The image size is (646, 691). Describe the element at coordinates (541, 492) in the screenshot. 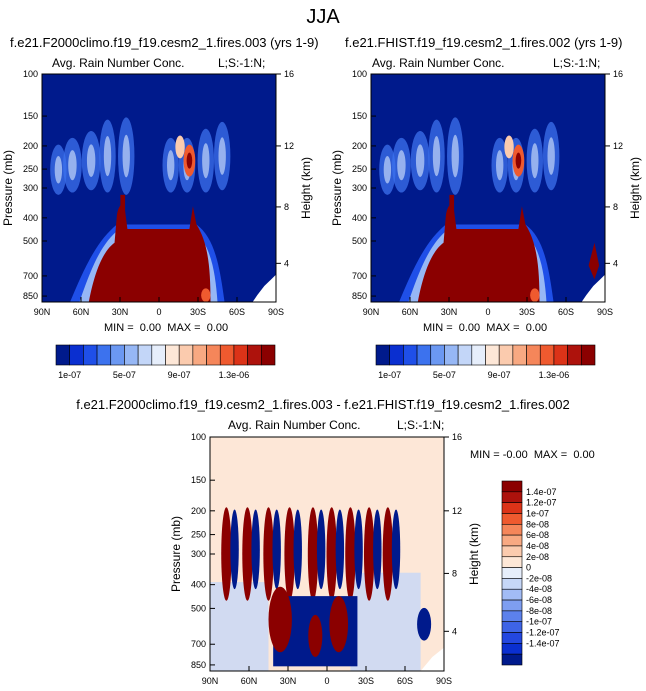

I see `colorbar-3-label: 1.4e-07` at that location.